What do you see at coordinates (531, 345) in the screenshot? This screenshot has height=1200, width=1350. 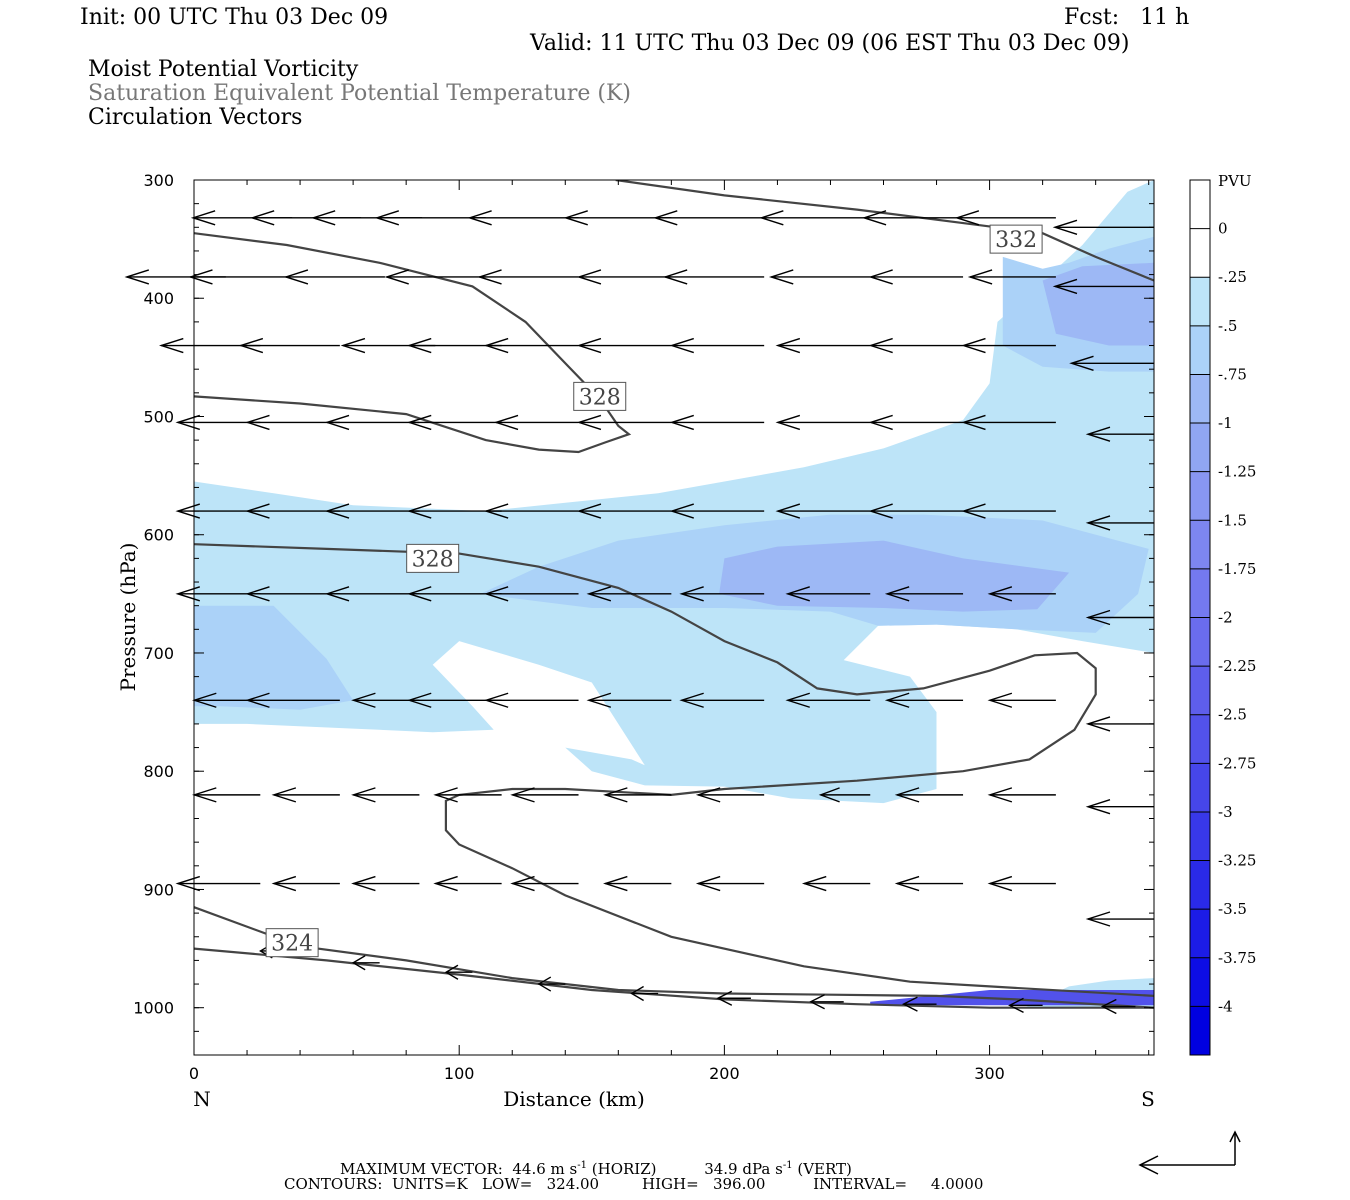 I see `vector-r2-c4` at bounding box center [531, 345].